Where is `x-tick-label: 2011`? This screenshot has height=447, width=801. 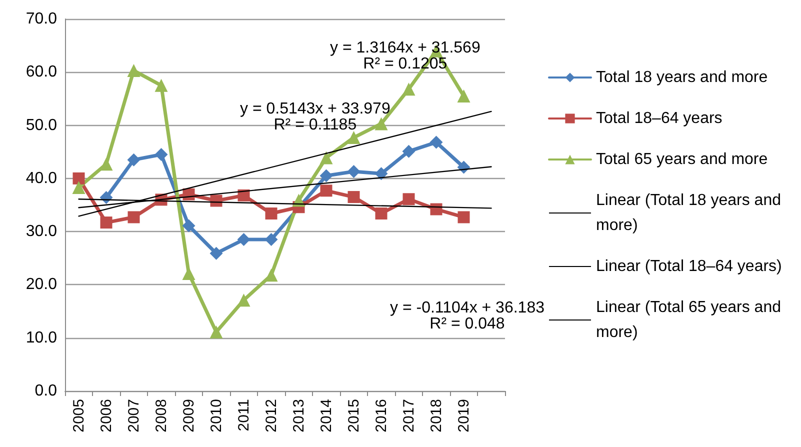 x-tick-label: 2011 is located at coordinates (243, 415).